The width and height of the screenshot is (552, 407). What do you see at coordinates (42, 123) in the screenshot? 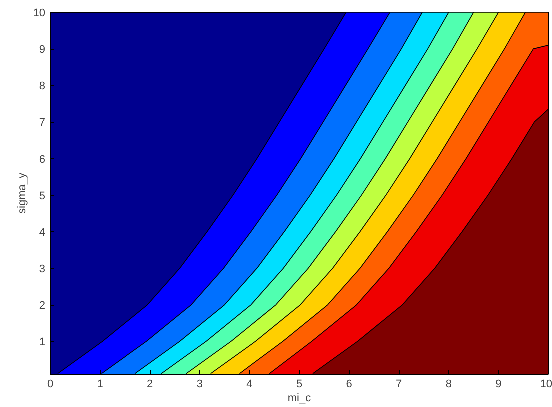
I see `y-tick-label: 7` at bounding box center [42, 123].